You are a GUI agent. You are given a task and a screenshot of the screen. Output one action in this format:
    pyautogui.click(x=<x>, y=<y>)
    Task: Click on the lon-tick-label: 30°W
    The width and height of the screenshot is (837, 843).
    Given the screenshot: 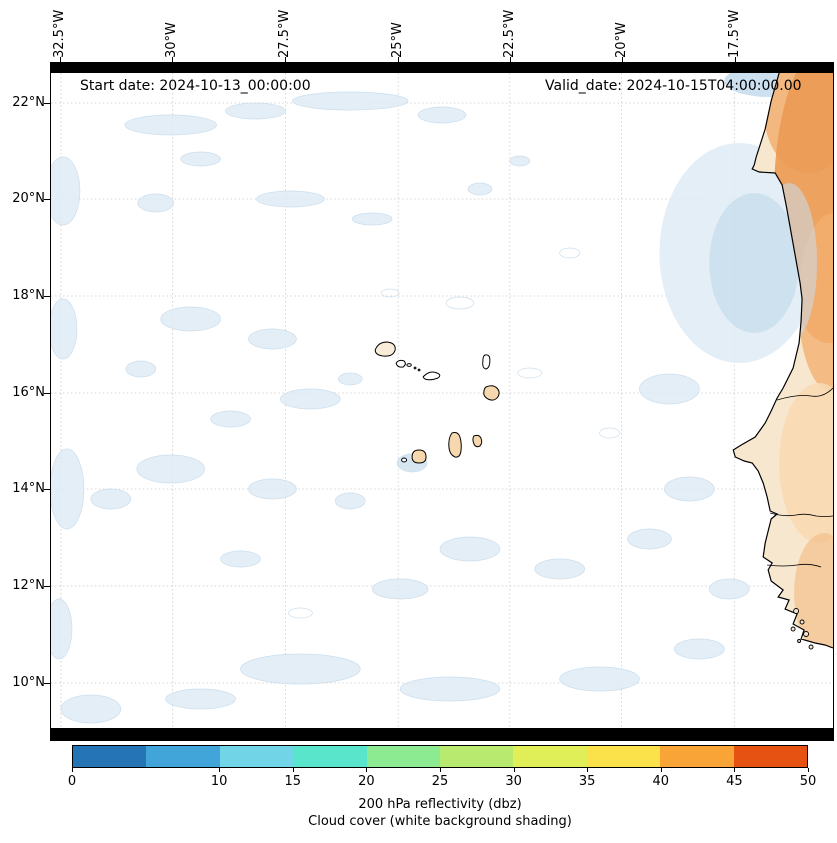 What is the action you would take?
    pyautogui.click(x=171, y=40)
    